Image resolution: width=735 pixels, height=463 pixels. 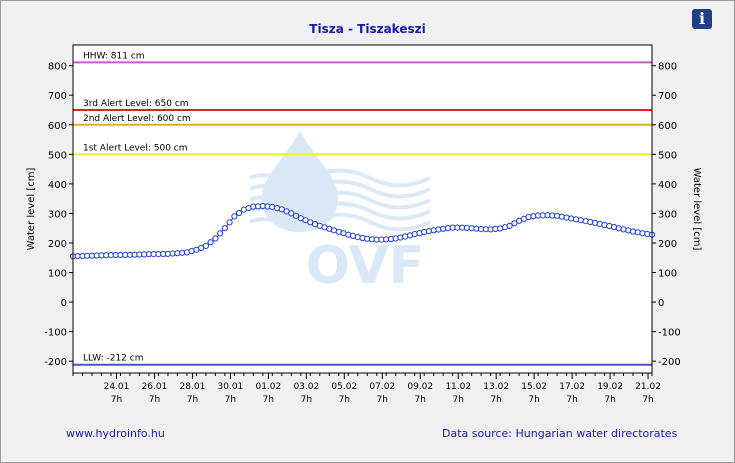 I want to click on y-tick-label-left: -100, so click(x=55, y=333).